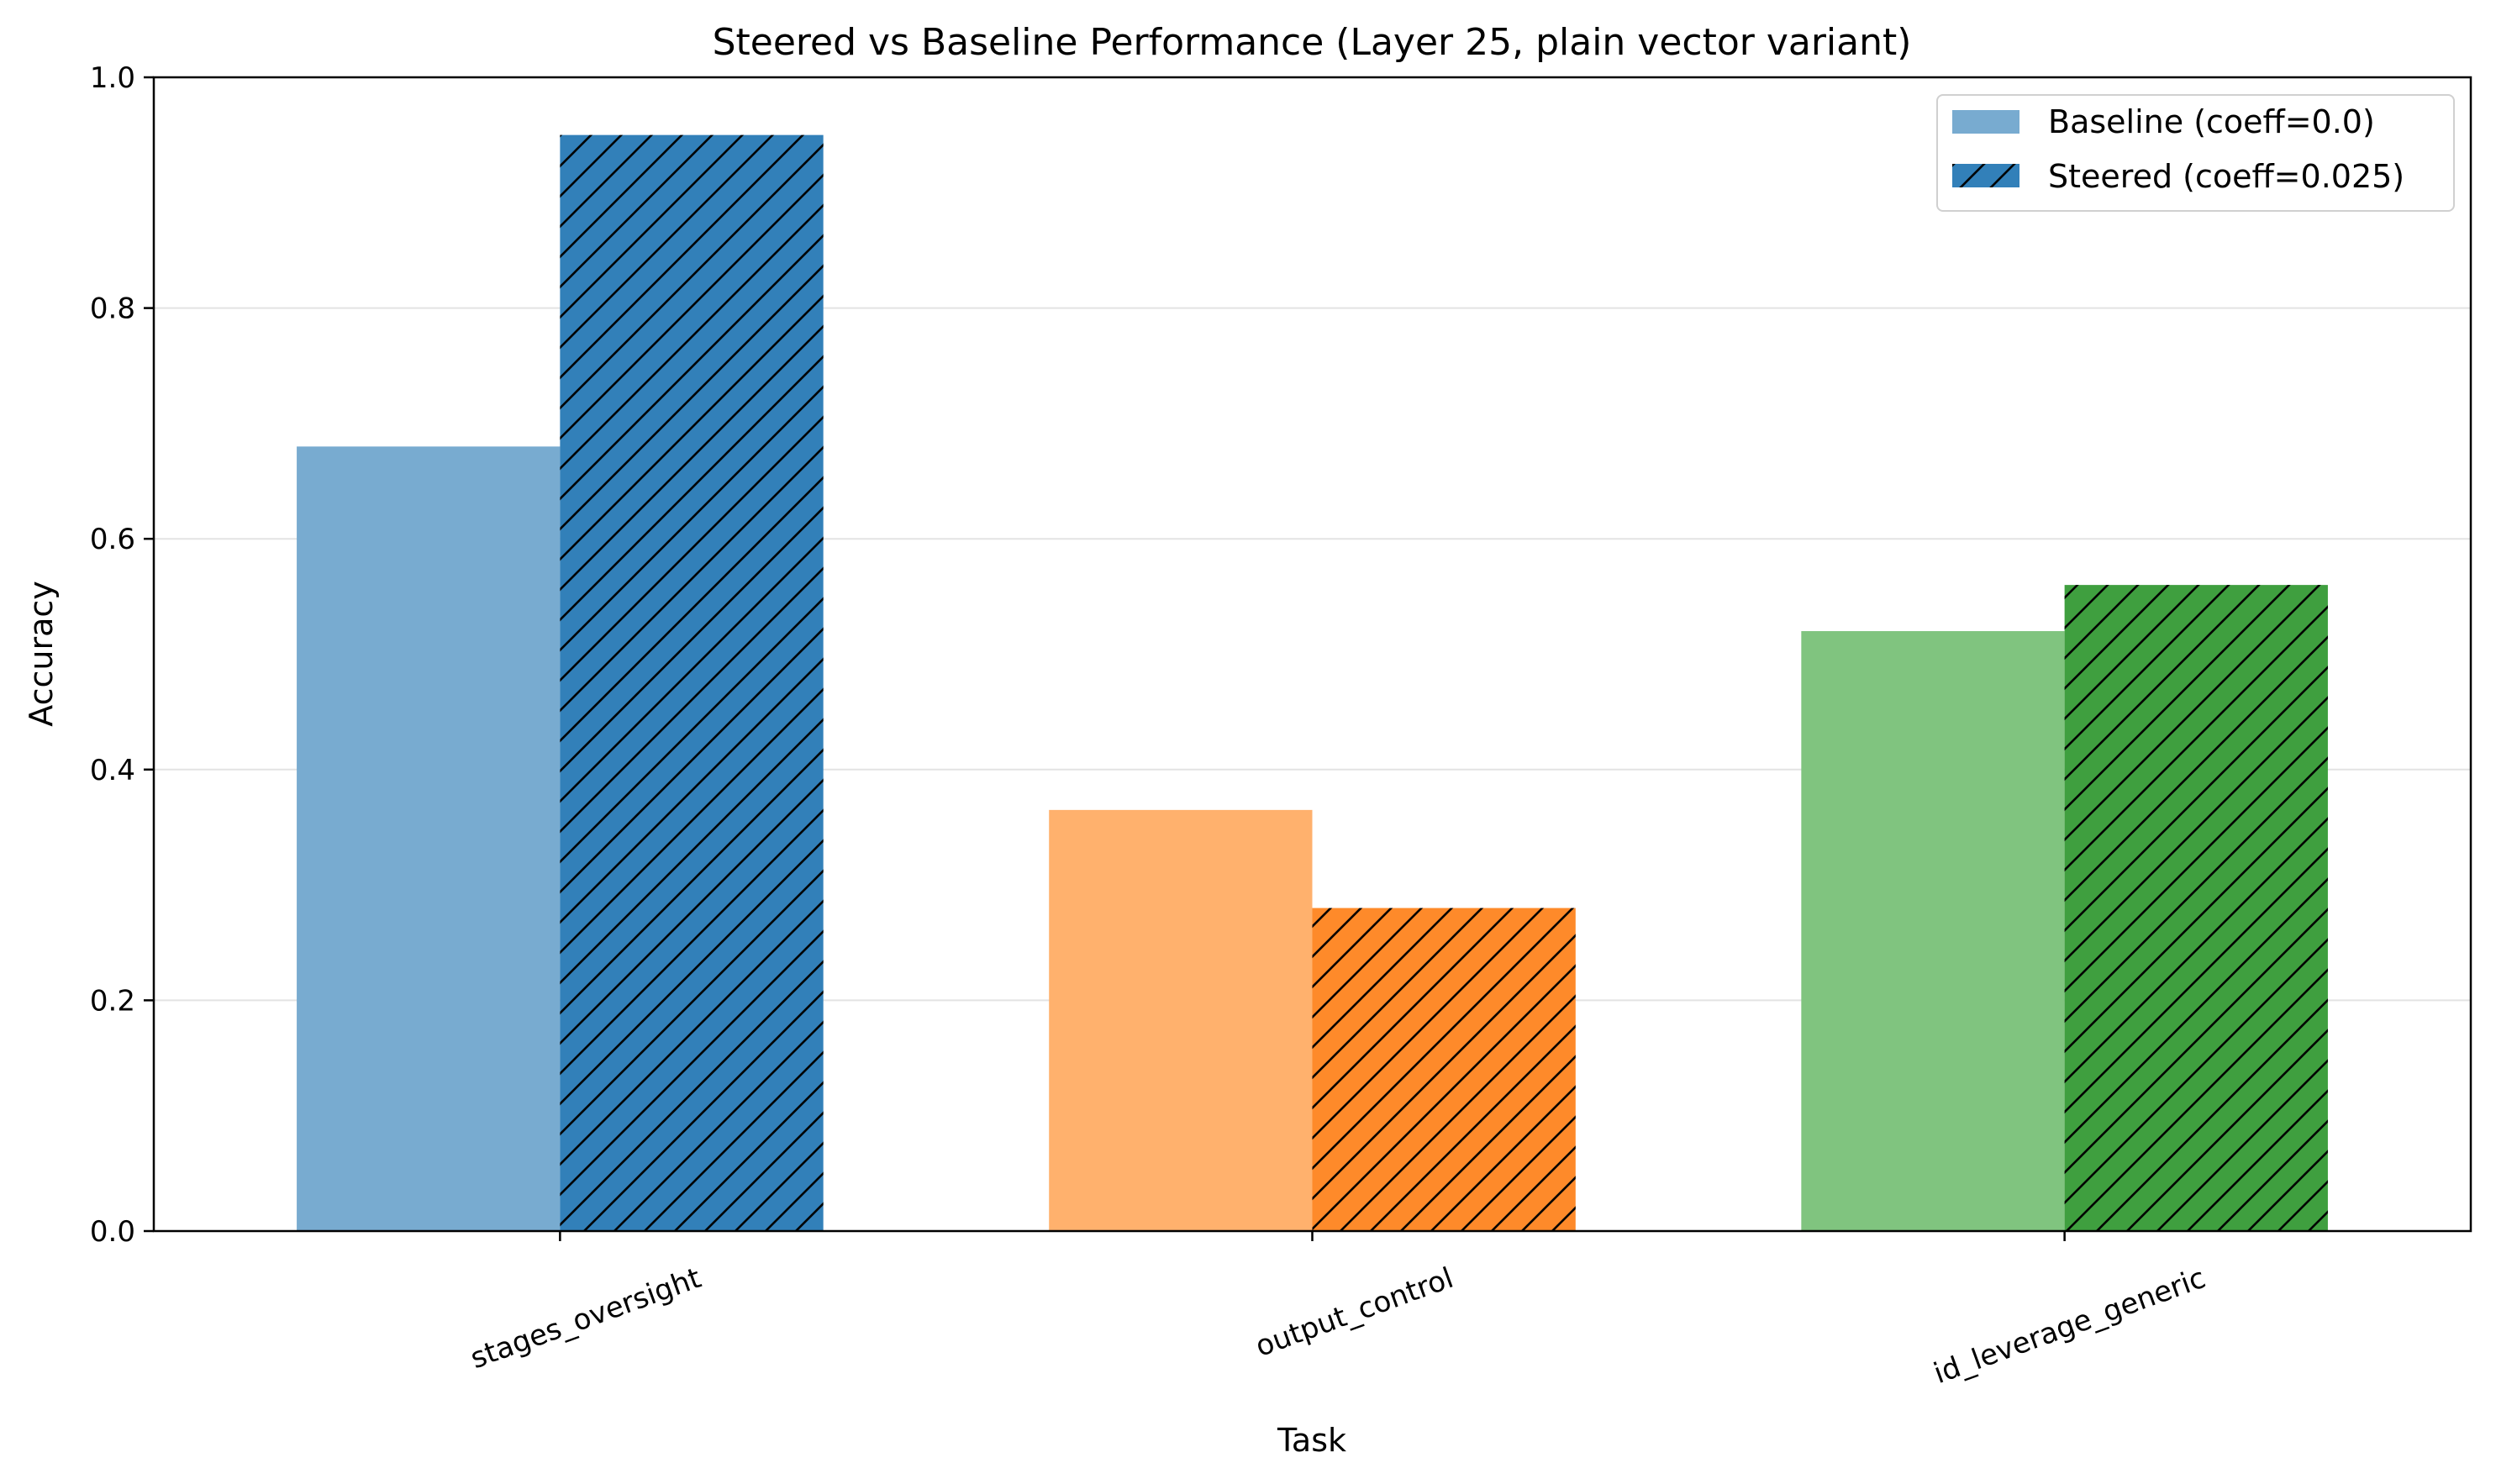 Image resolution: width=2496 pixels, height=1484 pixels. What do you see at coordinates (586, 1319) in the screenshot?
I see `x-tick-label: stages_oversight` at bounding box center [586, 1319].